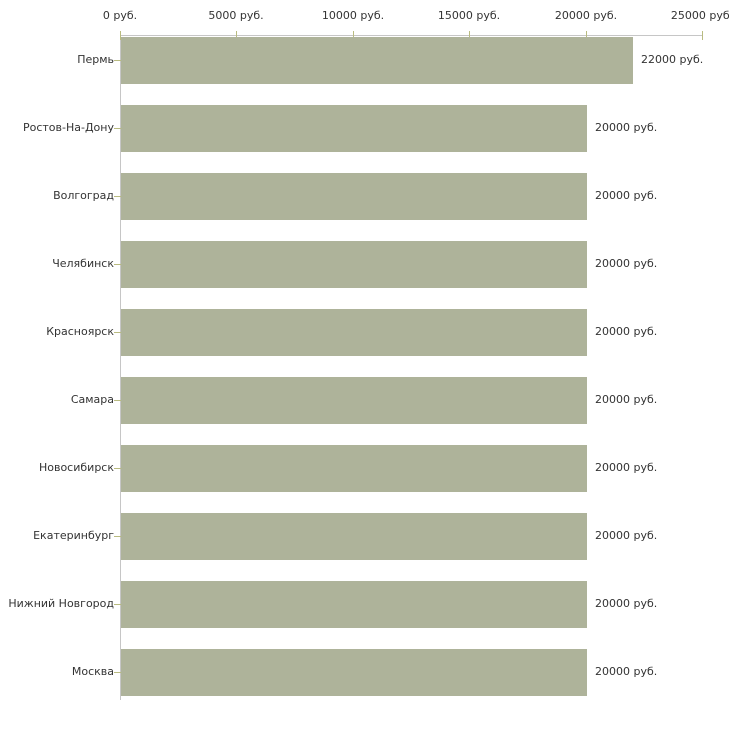 This screenshot has width=730, height=730. What do you see at coordinates (586, 15) in the screenshot?
I see `x-axis-tick-label: 20000 руб.` at bounding box center [586, 15].